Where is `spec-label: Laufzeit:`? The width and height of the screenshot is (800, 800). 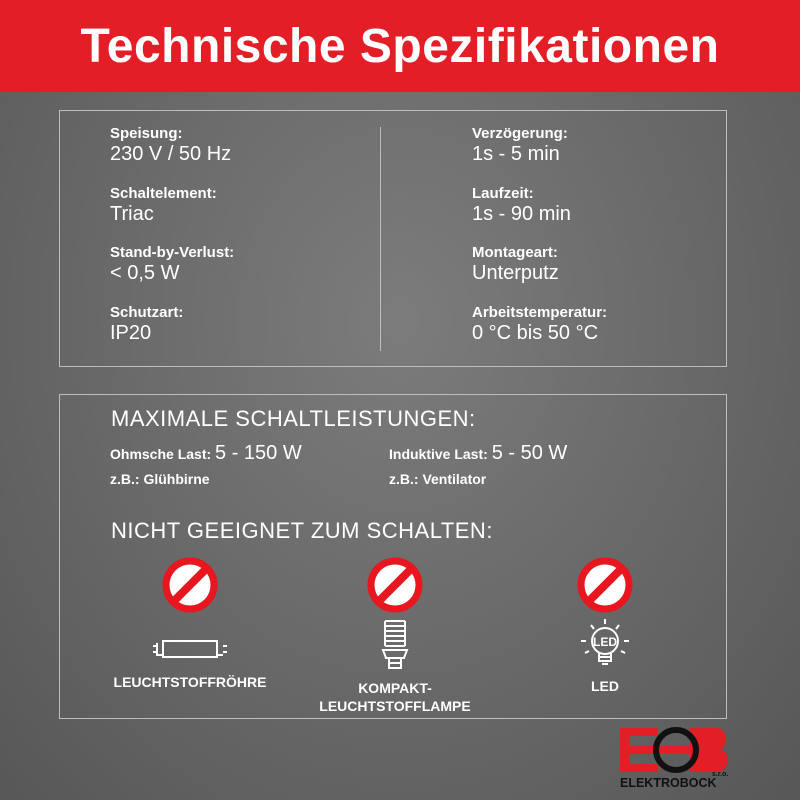
spec-label: Laufzeit: is located at coordinates (503, 193).